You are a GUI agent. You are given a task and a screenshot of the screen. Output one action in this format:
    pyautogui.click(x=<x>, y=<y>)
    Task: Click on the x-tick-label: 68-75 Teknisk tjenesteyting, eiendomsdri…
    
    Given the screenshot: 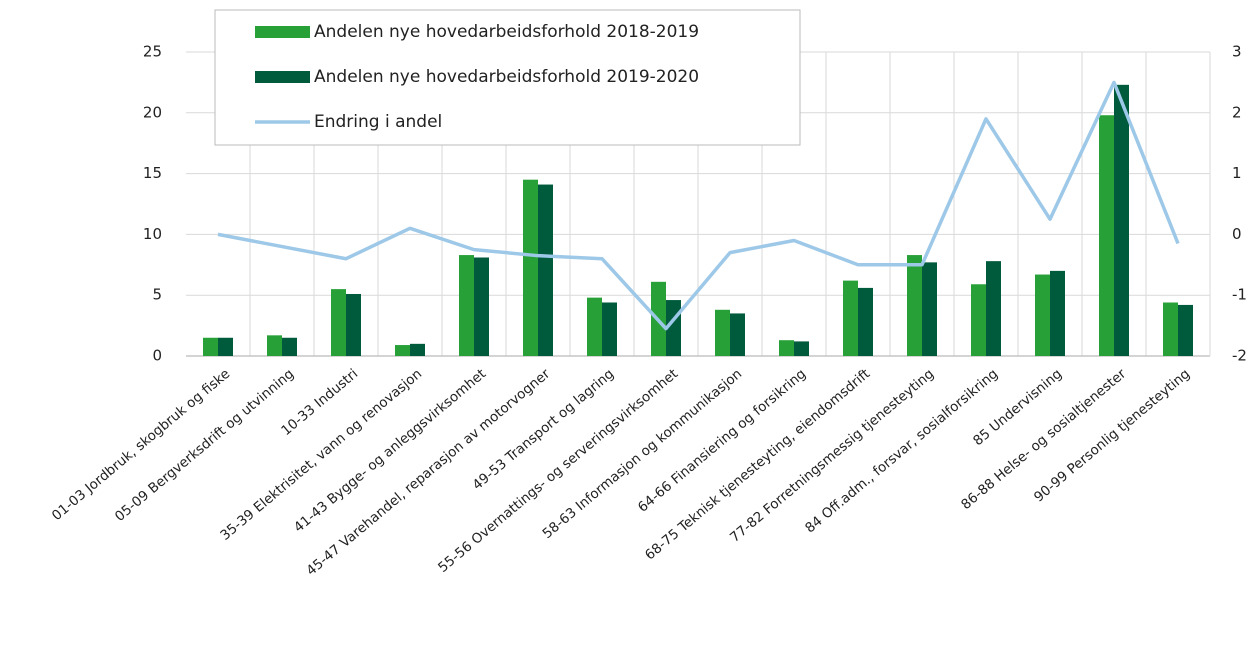 What is the action you would take?
    pyautogui.click(x=757, y=465)
    